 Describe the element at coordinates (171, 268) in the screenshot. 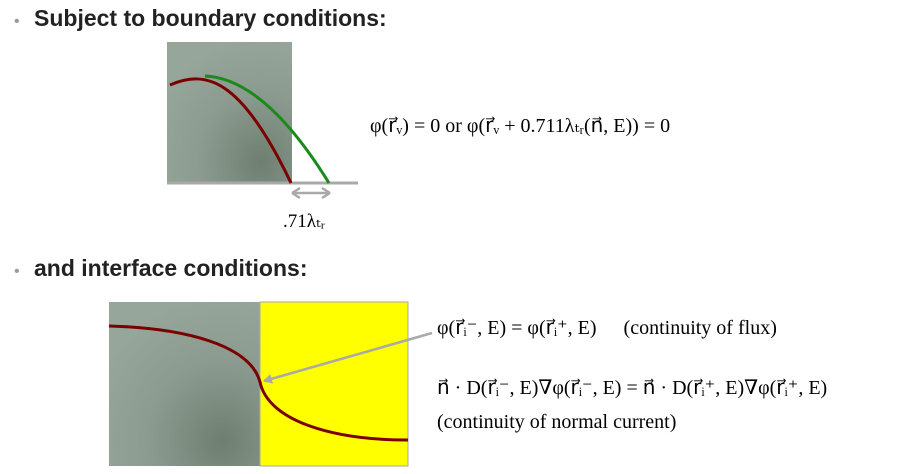

I see `interface-heading: and interface conditions:` at that location.